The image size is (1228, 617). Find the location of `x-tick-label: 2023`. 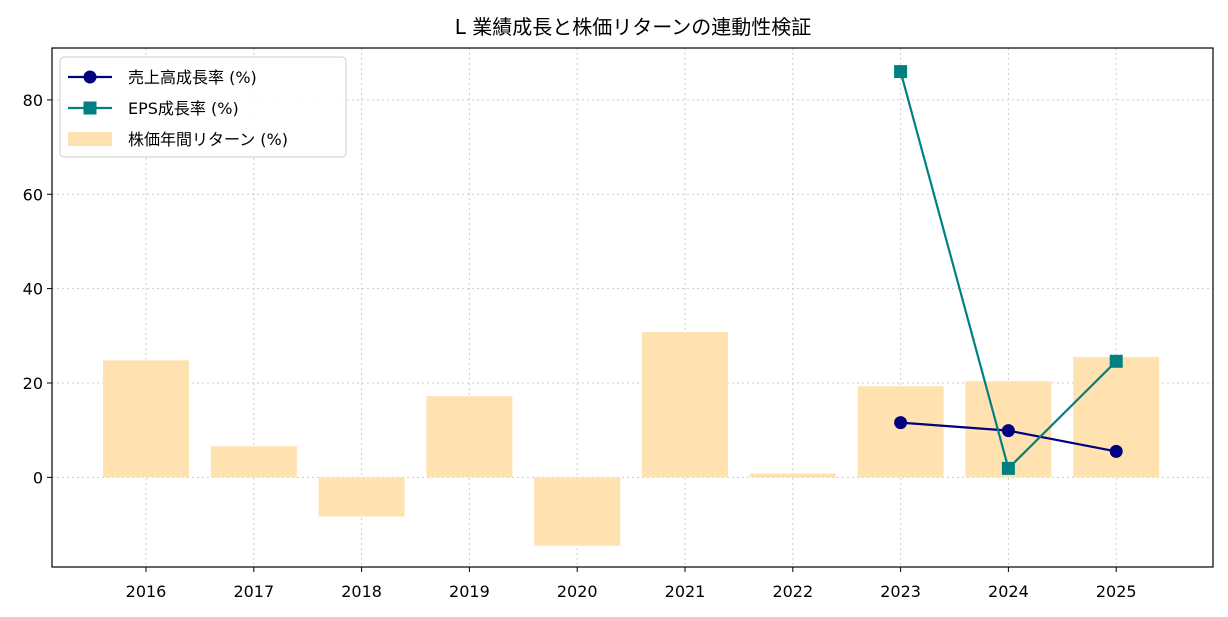

x-tick-label: 2023 is located at coordinates (900, 591).